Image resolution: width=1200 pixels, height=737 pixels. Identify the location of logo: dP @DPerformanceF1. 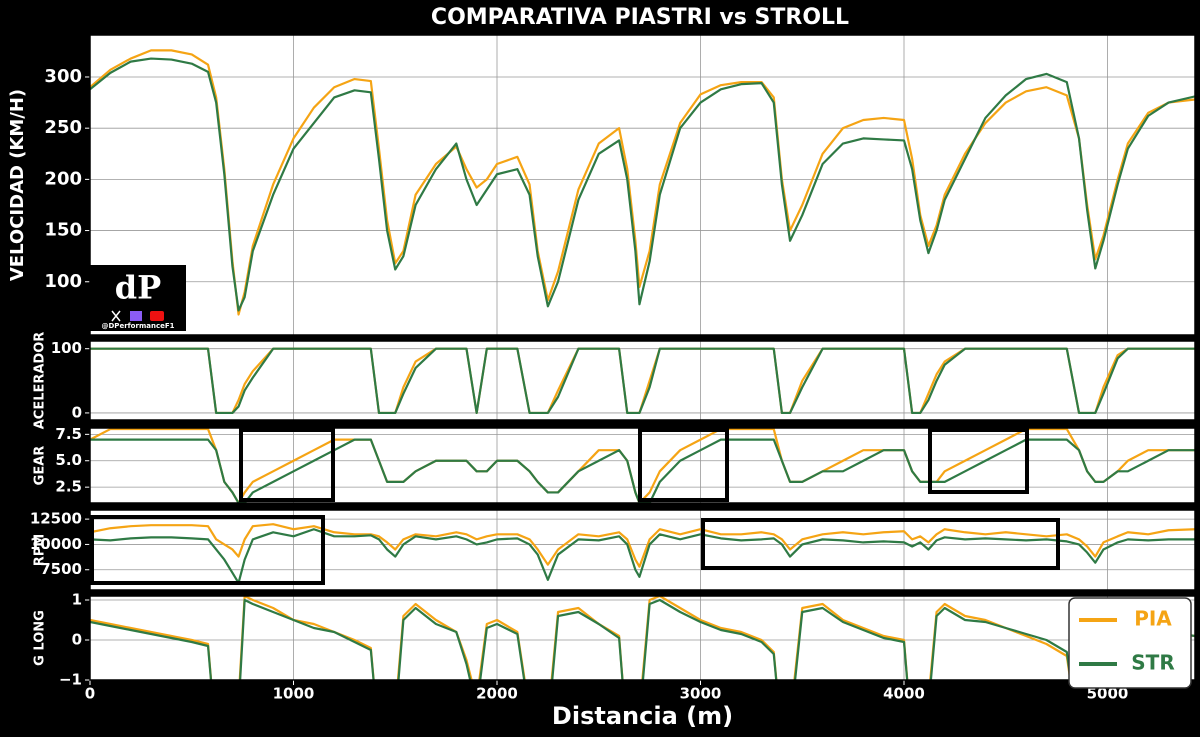
(138, 298).